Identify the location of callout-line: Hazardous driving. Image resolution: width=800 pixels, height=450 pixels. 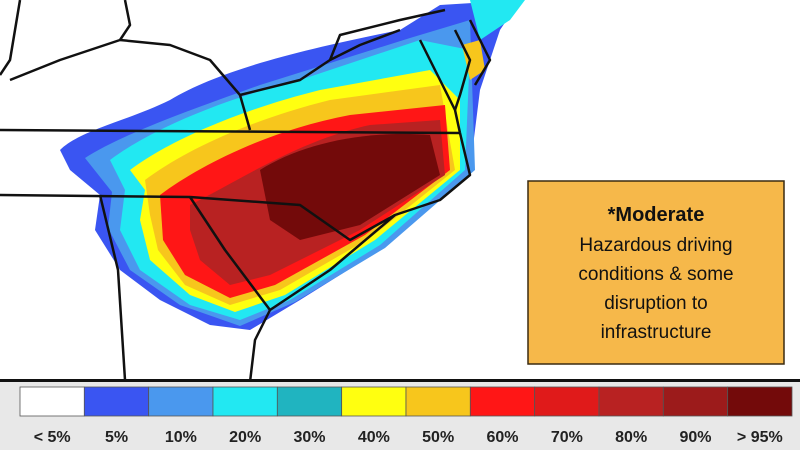
(655, 245).